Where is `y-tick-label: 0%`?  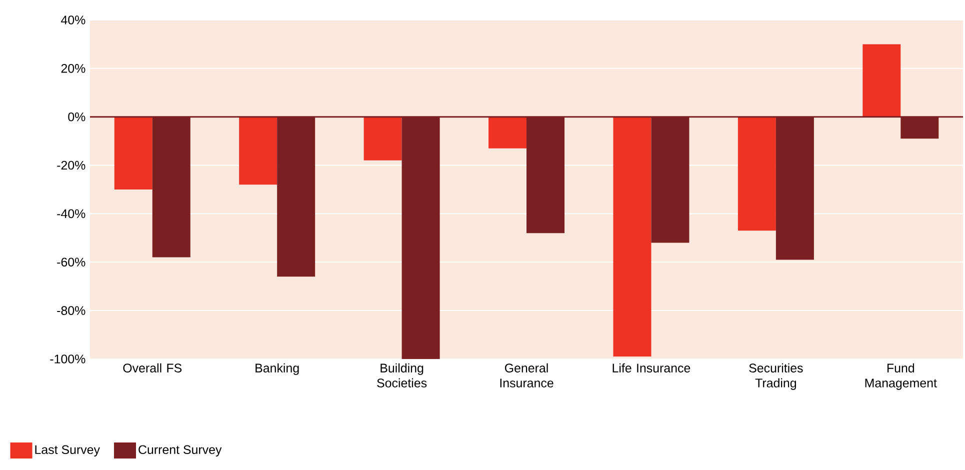
y-tick-label: 0% is located at coordinates (77, 117).